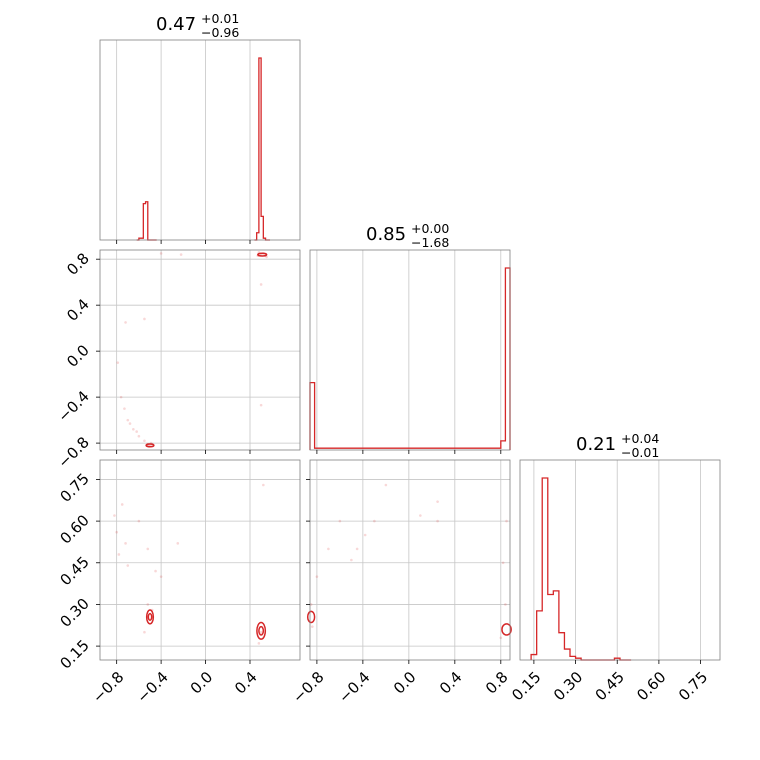  Describe the element at coordinates (74, 488) in the screenshot. I see `ytick-label-param-2-4: 0.75` at that location.